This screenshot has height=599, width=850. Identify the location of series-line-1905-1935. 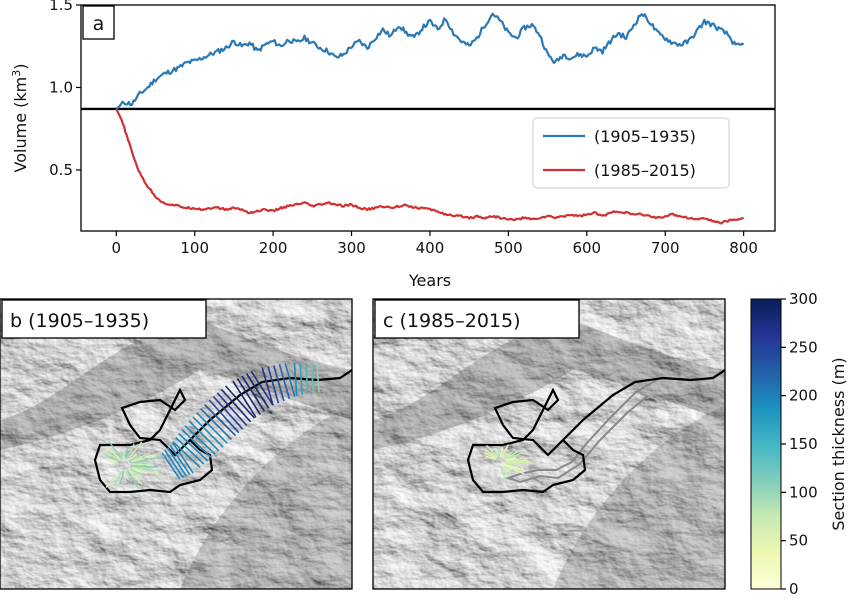
(429, 61).